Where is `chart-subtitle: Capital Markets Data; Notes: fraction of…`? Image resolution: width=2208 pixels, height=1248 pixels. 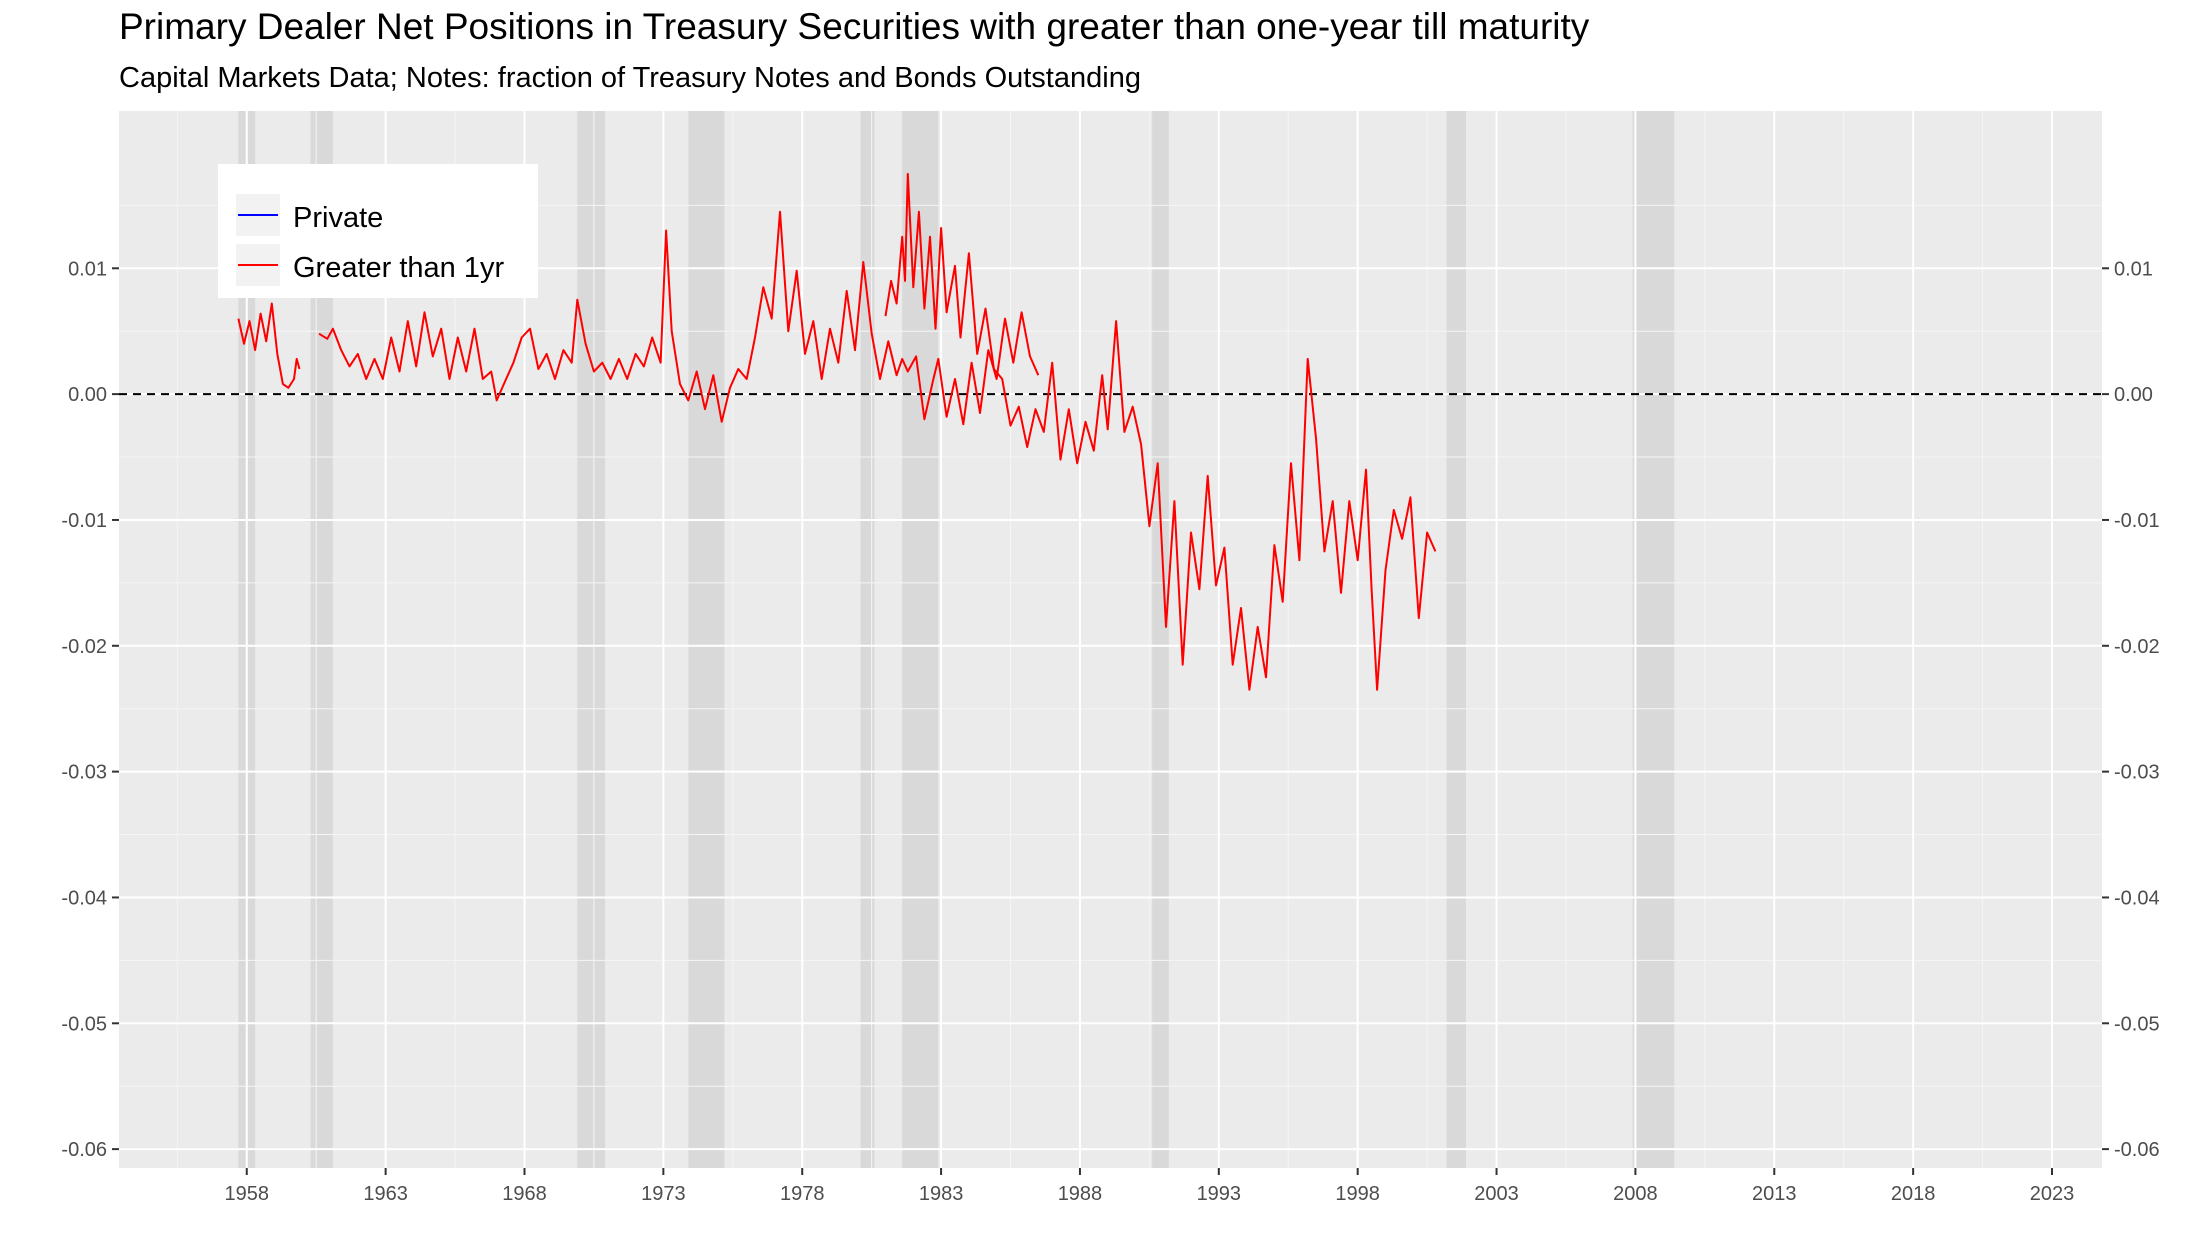 chart-subtitle: Capital Markets Data; Notes: fraction of… is located at coordinates (630, 78).